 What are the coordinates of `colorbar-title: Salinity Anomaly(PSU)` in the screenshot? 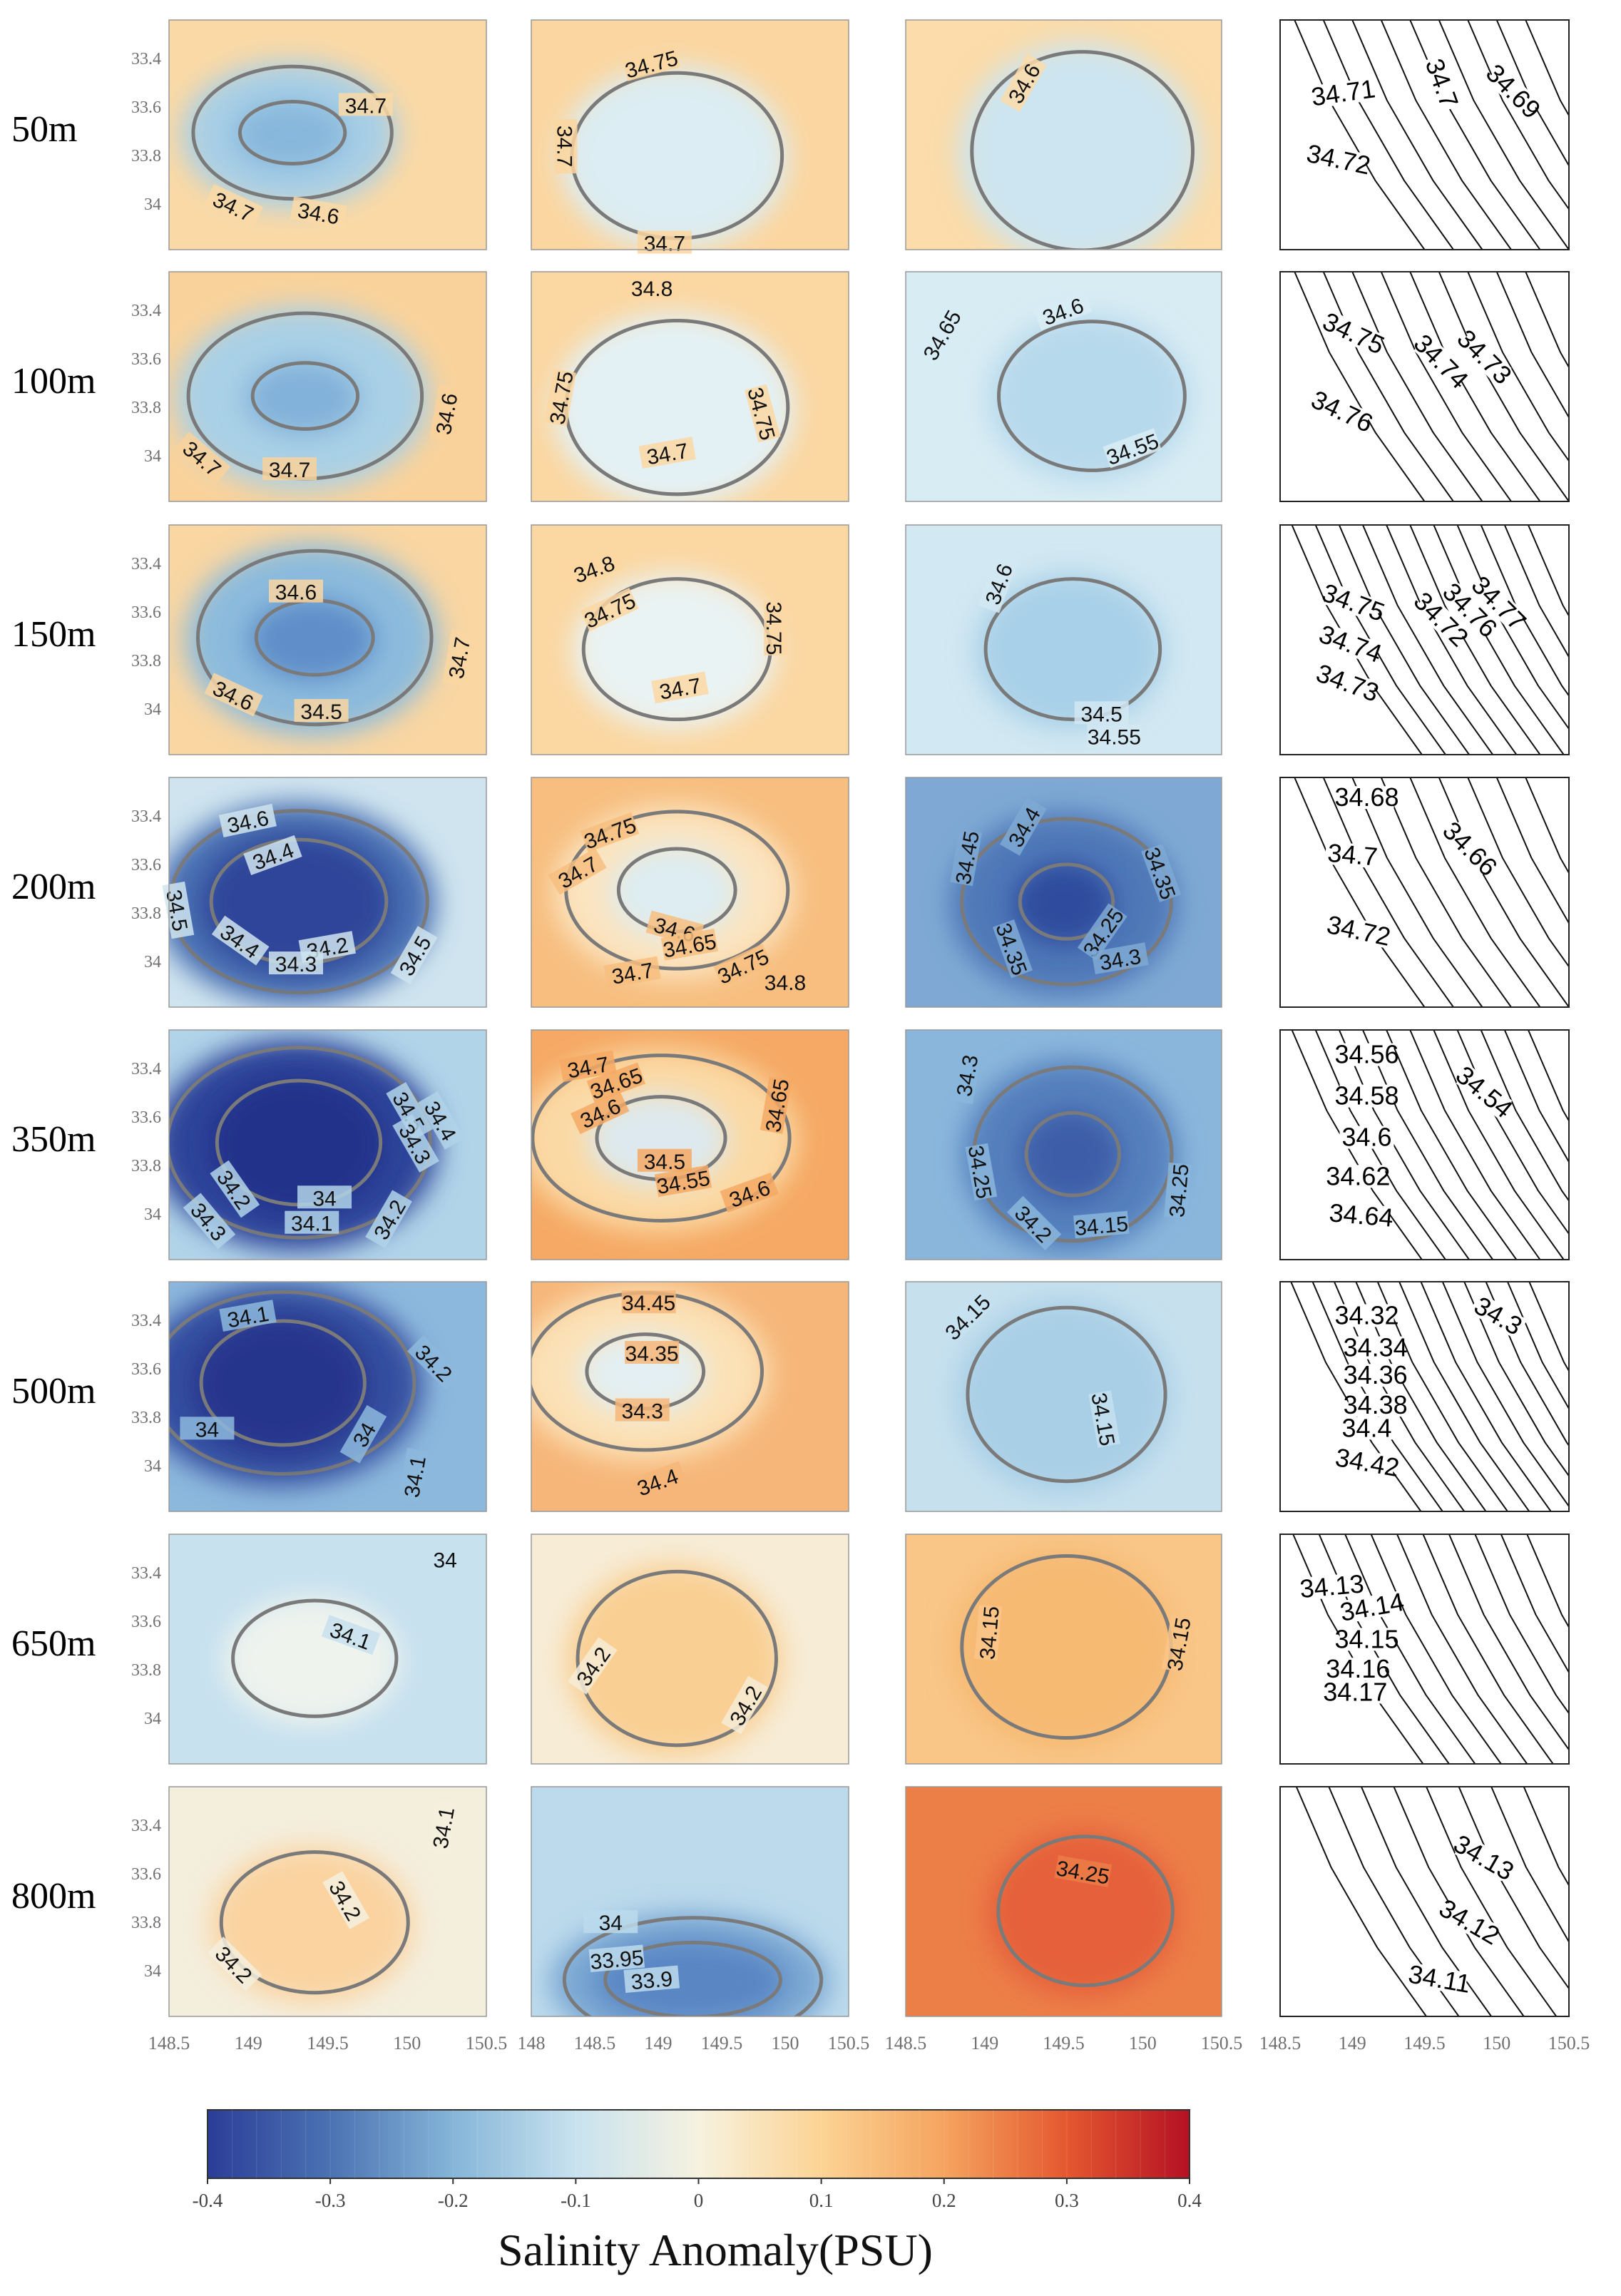 It's located at (715, 2250).